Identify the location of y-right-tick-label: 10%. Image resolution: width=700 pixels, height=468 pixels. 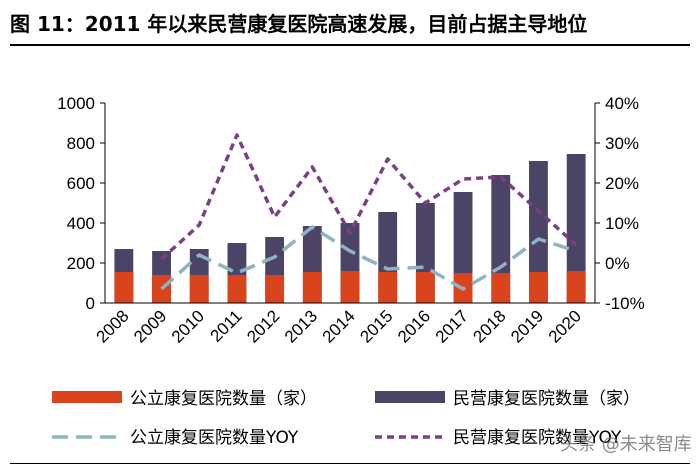
(622, 223).